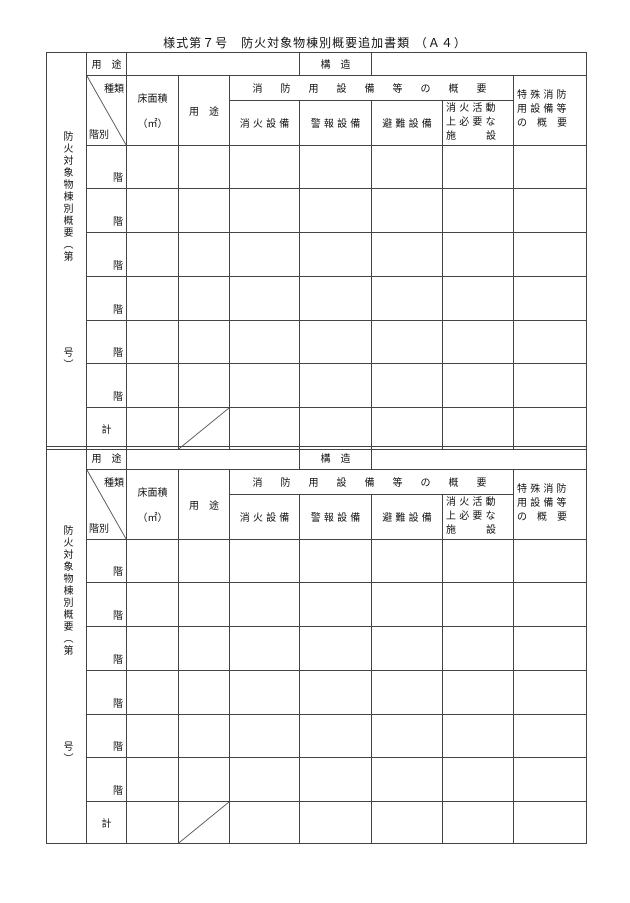  I want to click on total-evacuation-field, so click(407, 428).